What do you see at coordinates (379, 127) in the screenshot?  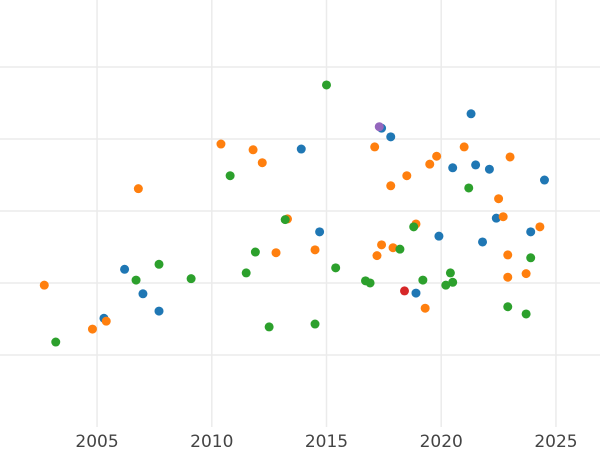 I see `point-purple` at bounding box center [379, 127].